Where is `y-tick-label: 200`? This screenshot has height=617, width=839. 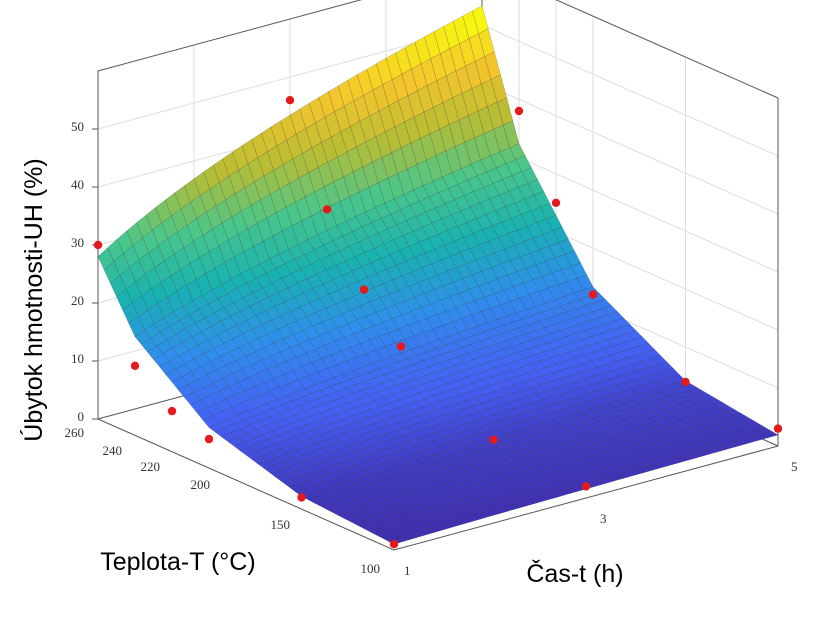
y-tick-label: 200 is located at coordinates (201, 484).